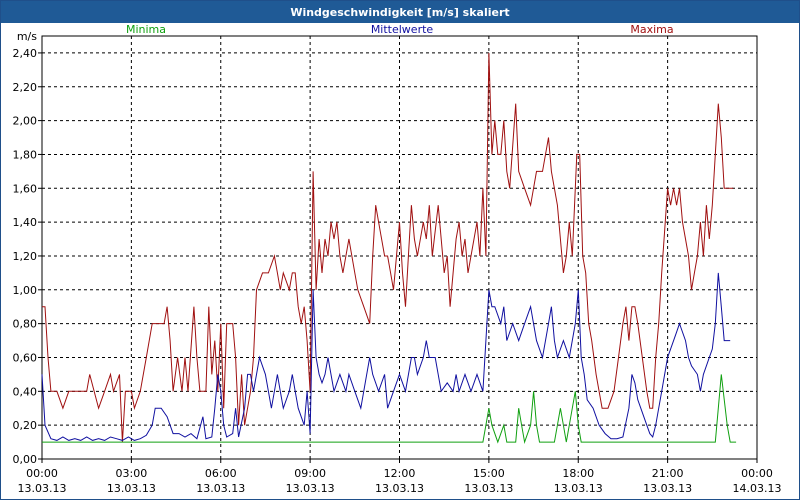 Image resolution: width=800 pixels, height=500 pixels. I want to click on y-tick-label: 1,40, so click(25, 222).